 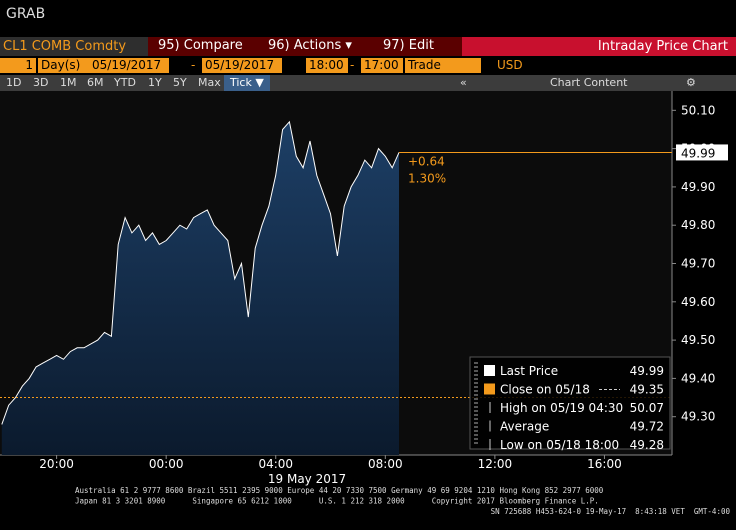 What do you see at coordinates (275, 464) in the screenshot?
I see `x-tick-label: 04:00` at bounding box center [275, 464].